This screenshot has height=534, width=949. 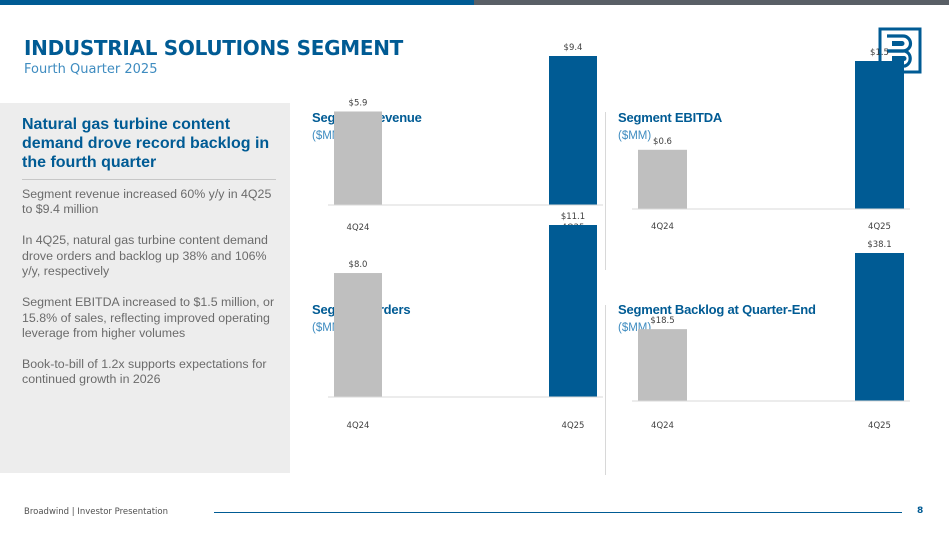 What do you see at coordinates (358, 103) in the screenshot?
I see `revenue-value-label: $5.9` at bounding box center [358, 103].